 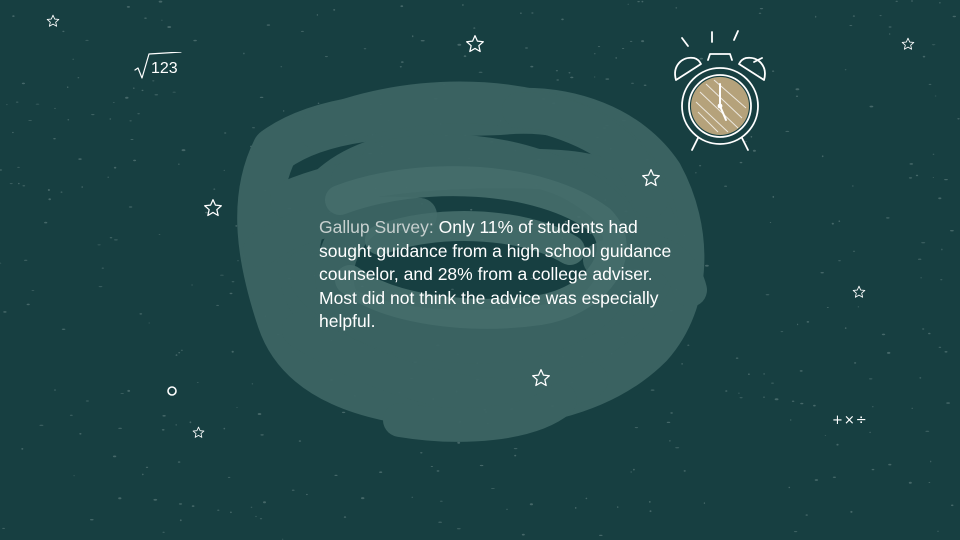 I want to click on scribble-center, so click(x=476, y=247).